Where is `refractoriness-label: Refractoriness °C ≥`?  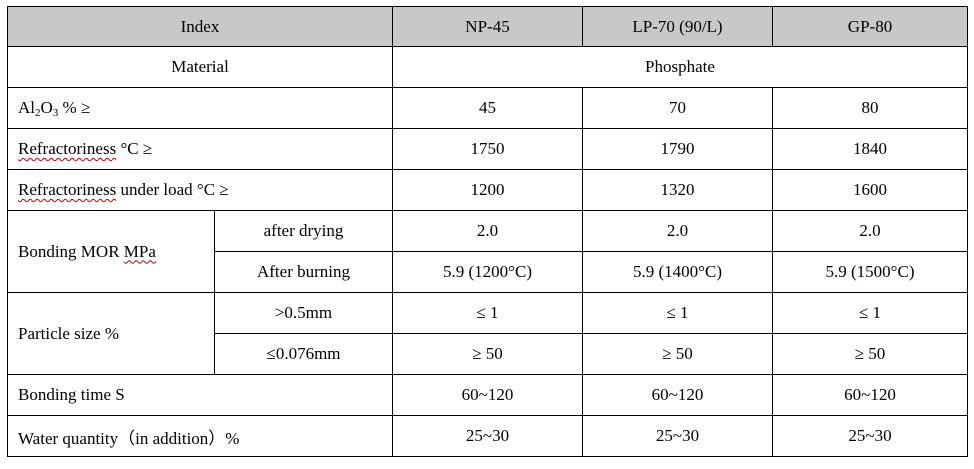
refractoriness-label: Refractoriness °C ≥ is located at coordinates (200, 149).